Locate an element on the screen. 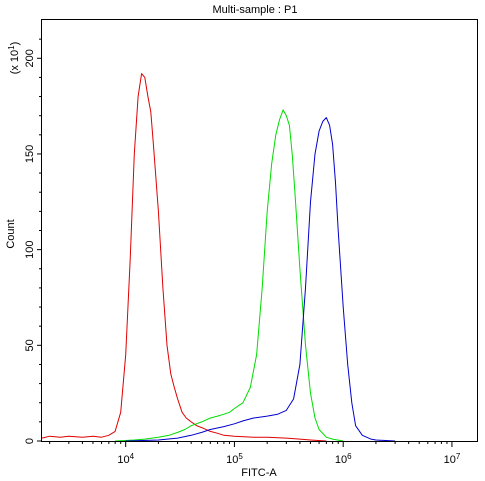 This screenshot has width=485, height=481. x-tick-label: 10⁶ is located at coordinates (343, 459).